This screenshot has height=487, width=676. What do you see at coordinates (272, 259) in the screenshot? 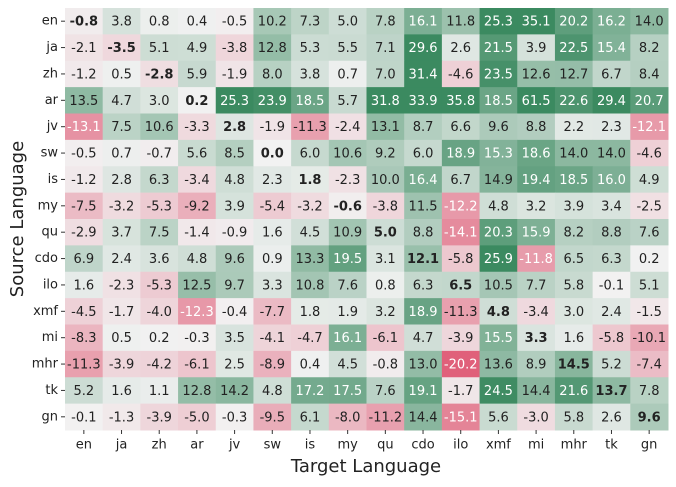
I see `cell-label: 0.9` at bounding box center [272, 259].